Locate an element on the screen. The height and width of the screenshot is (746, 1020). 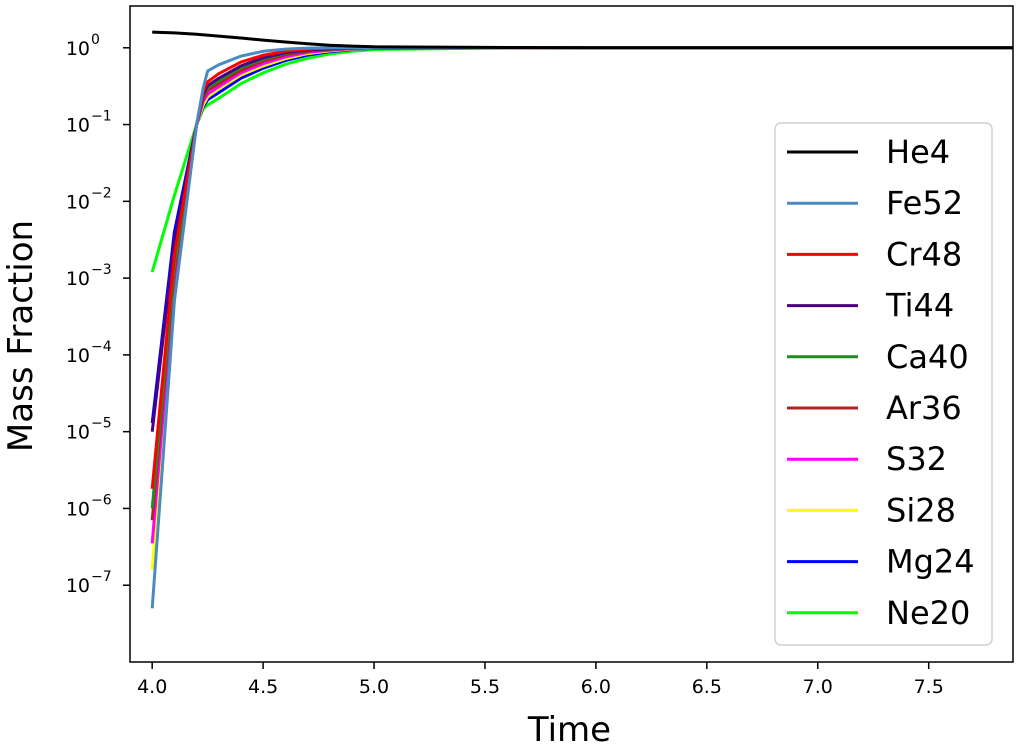
x-tick-label: 7.0 is located at coordinates (818, 687).